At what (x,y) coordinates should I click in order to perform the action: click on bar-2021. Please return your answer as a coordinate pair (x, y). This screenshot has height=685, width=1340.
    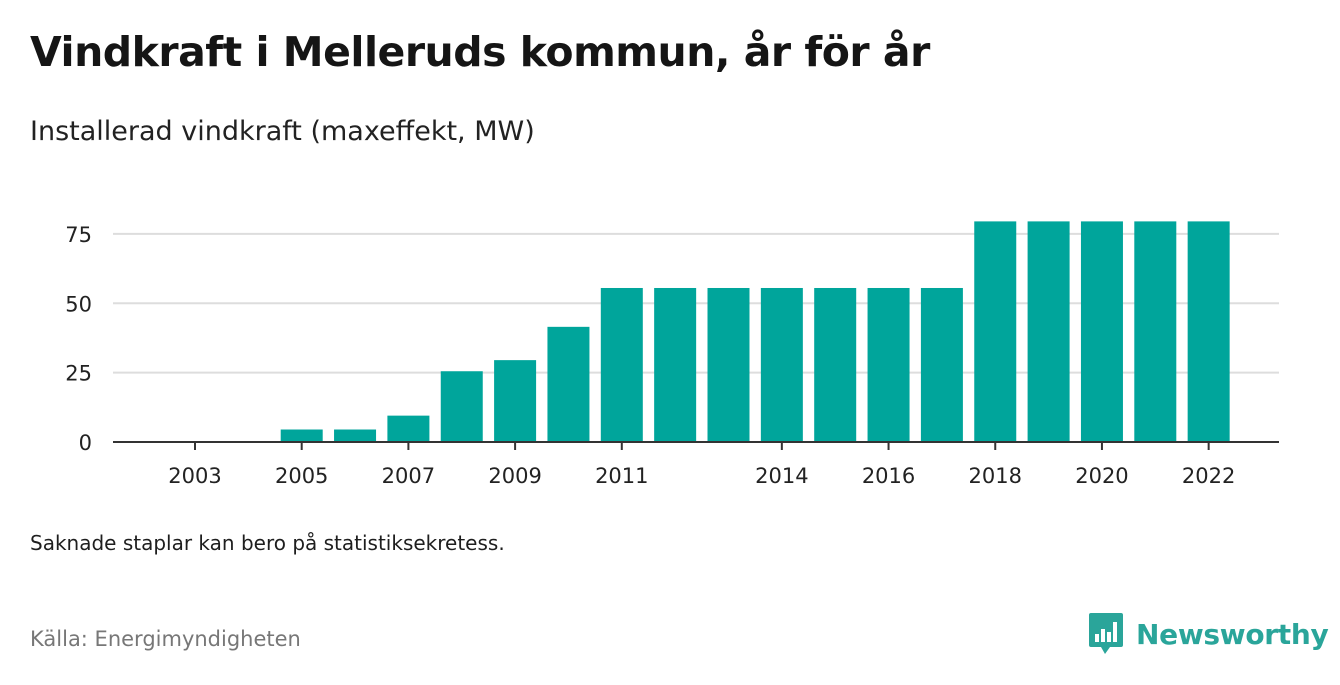
    Looking at the image, I should click on (1155, 331).